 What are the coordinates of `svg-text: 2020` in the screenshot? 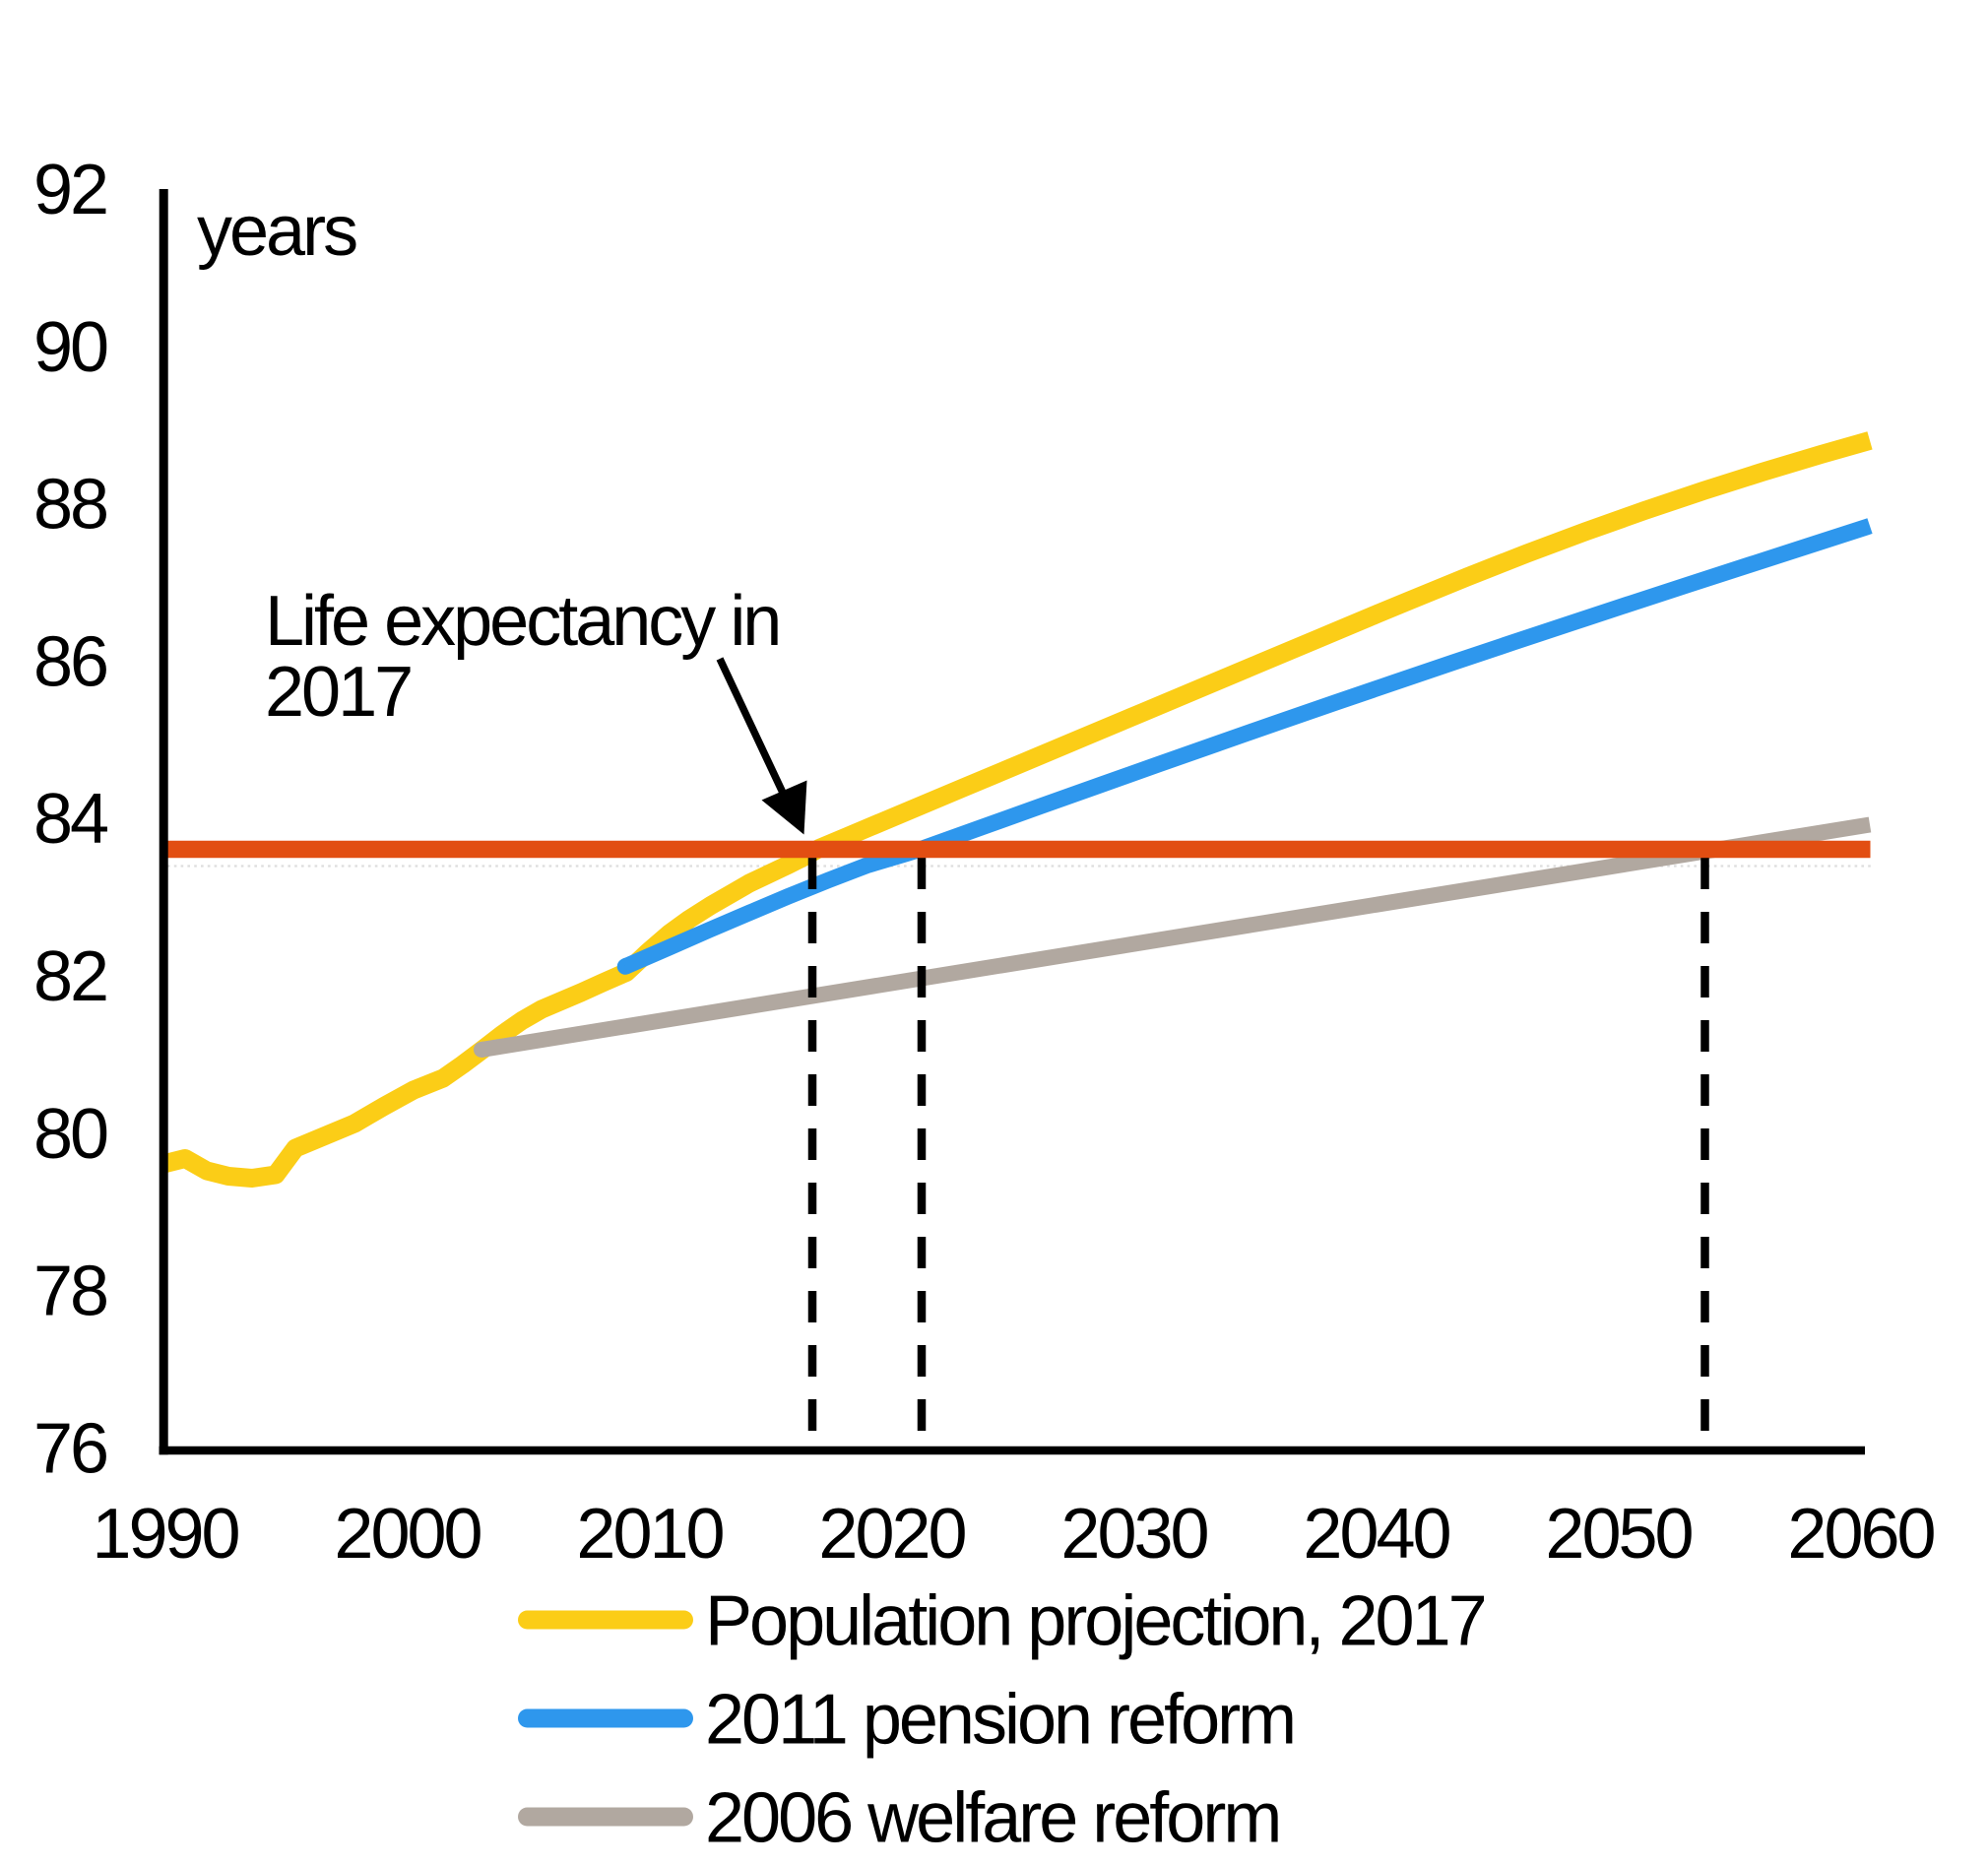 It's located at (891, 1534).